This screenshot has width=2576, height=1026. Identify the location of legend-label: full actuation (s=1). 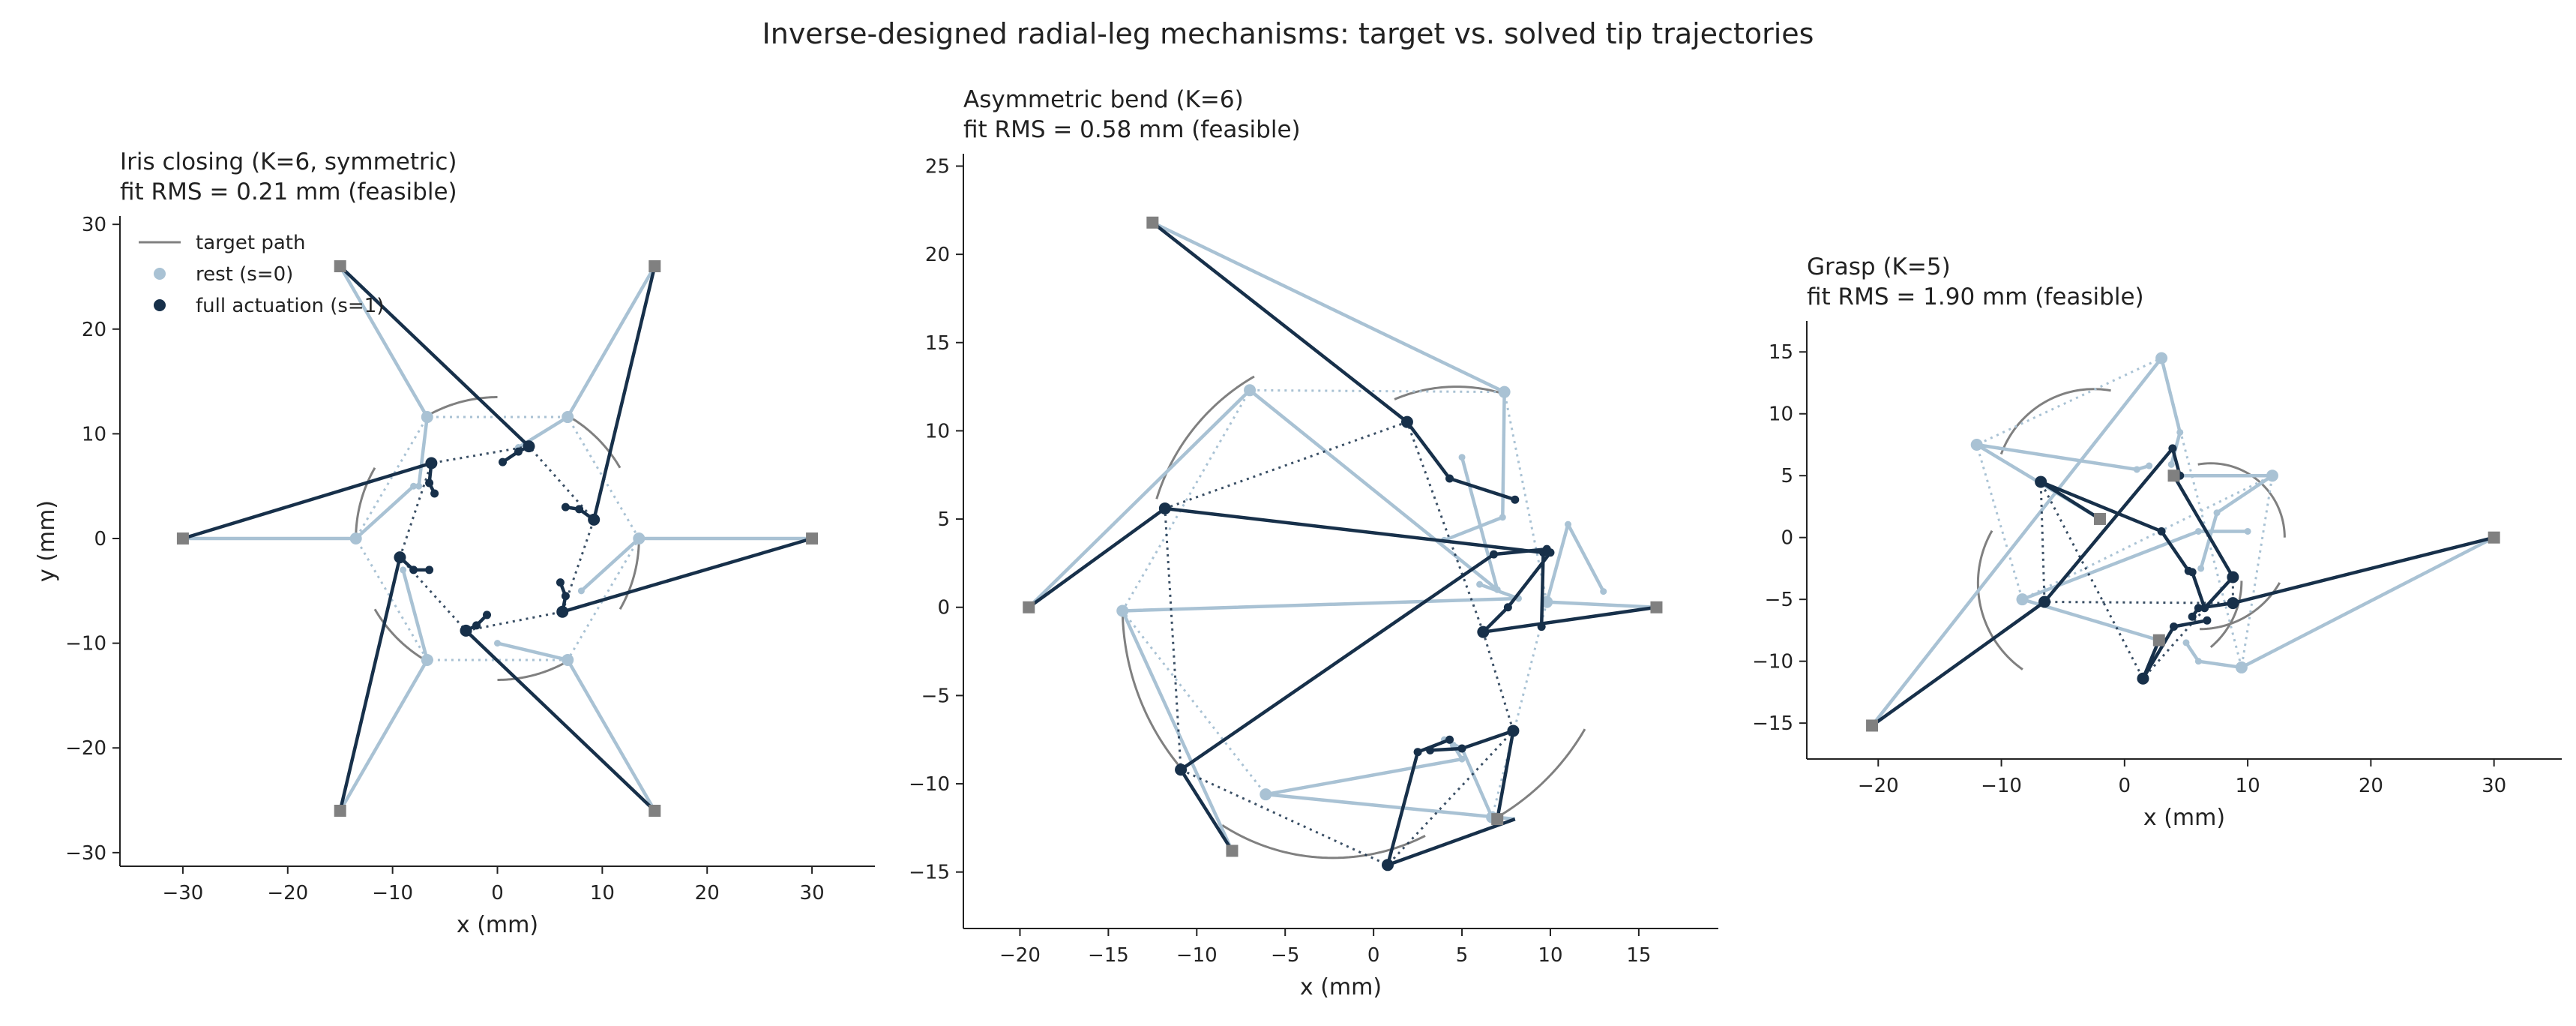
(290, 306).